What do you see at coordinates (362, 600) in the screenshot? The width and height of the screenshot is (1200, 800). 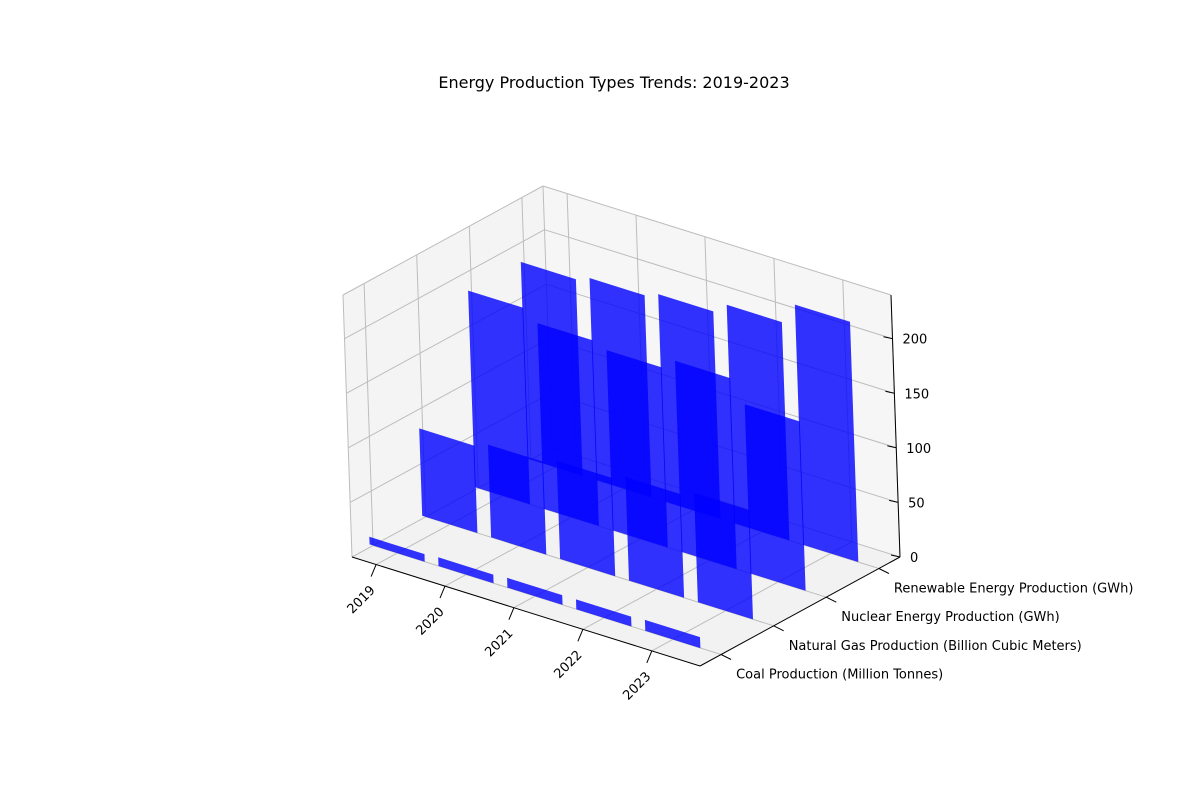 I see `x-tick-label: 2019` at bounding box center [362, 600].